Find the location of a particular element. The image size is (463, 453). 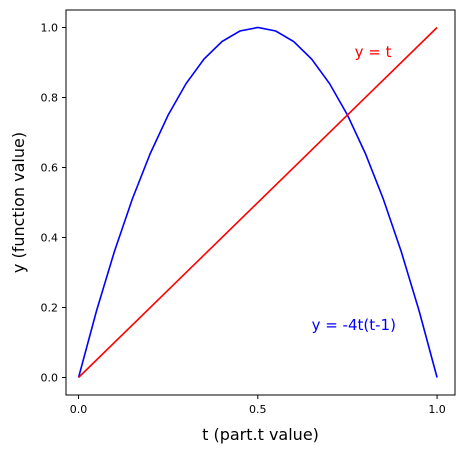

x-tick-label: 0.5 is located at coordinates (258, 409).